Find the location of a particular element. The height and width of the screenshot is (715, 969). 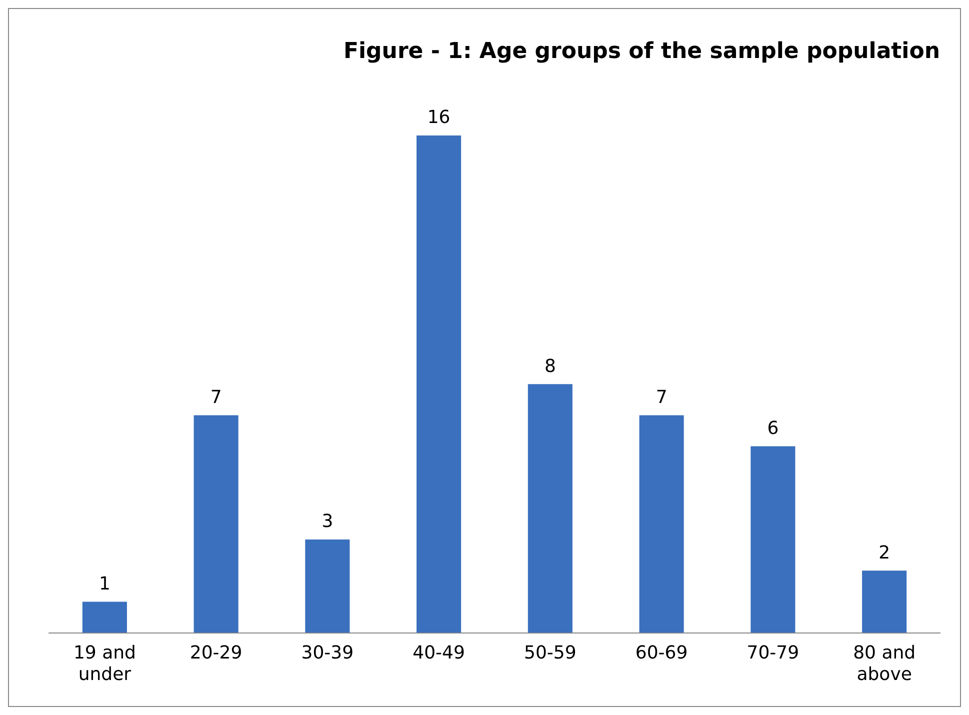

data-label: 2 is located at coordinates (884, 553).